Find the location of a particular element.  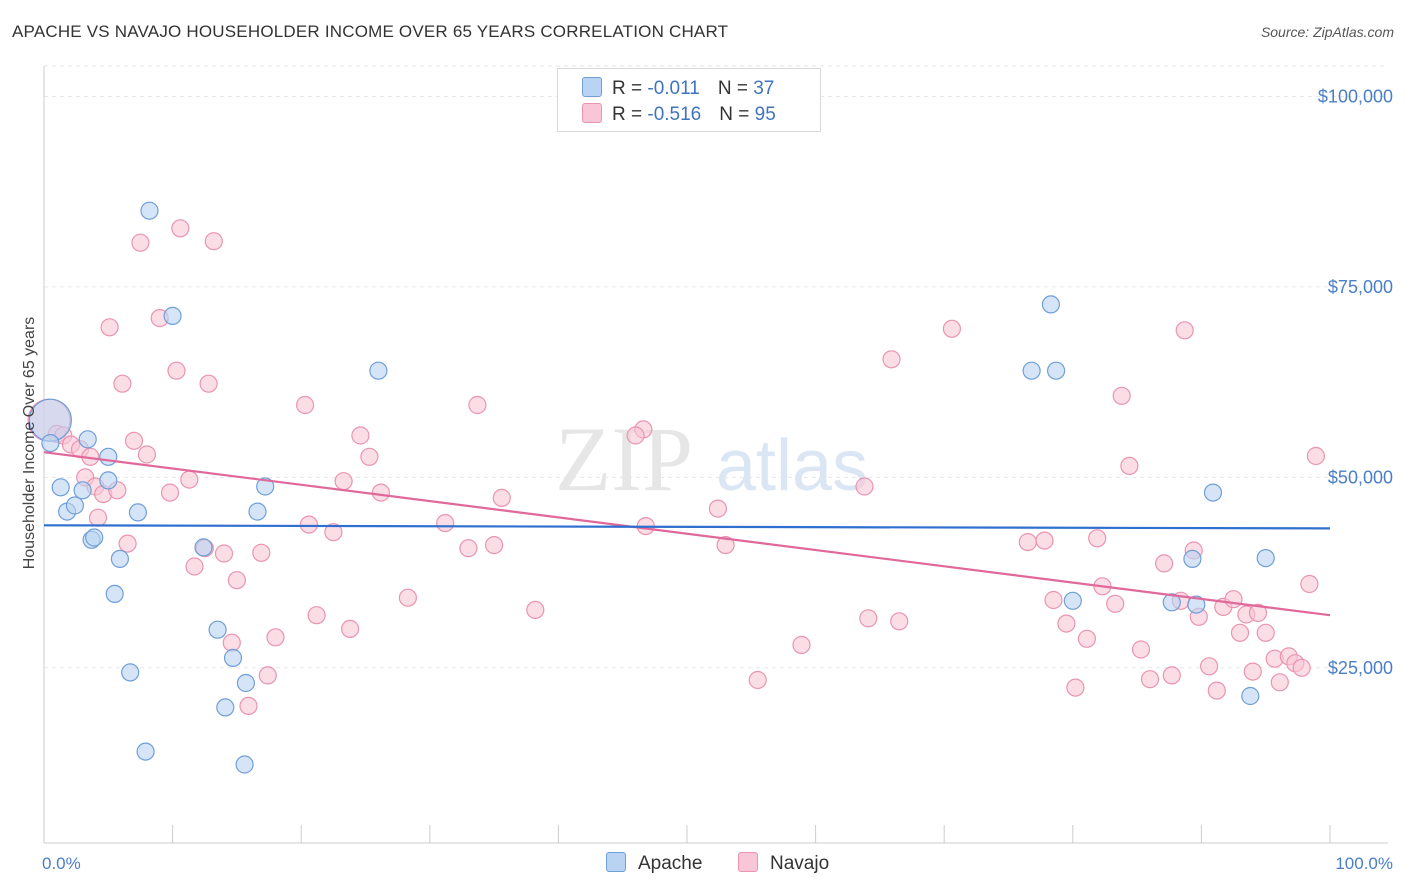

bottom-apache-swatch is located at coordinates (616, 862).